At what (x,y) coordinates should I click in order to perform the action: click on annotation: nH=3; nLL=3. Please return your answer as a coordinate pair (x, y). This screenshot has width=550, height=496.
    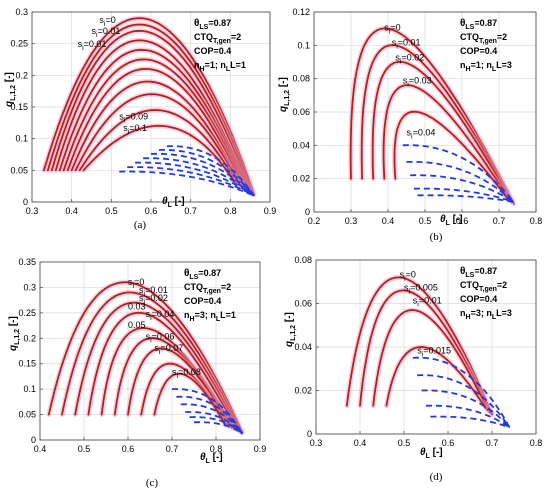
    Looking at the image, I should click on (486, 314).